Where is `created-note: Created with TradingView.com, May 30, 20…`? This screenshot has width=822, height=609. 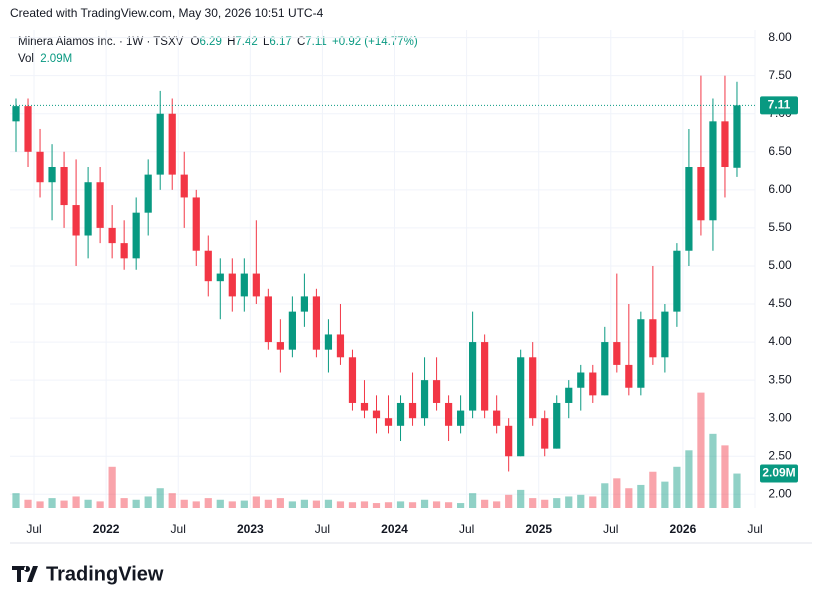 created-note: Created with TradingView.com, May 30, 20… is located at coordinates (167, 13).